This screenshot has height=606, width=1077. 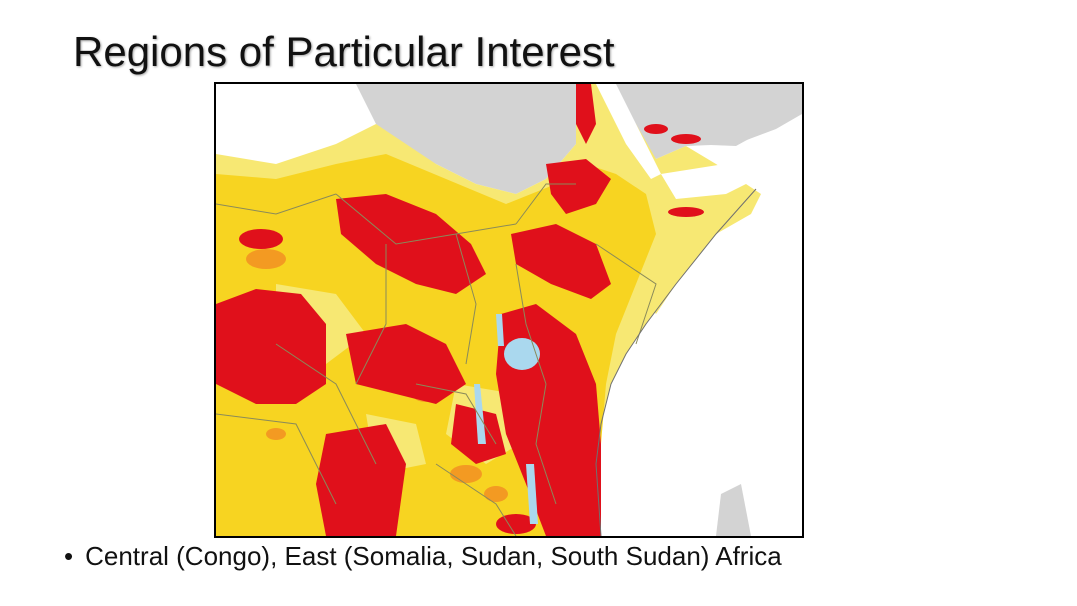 I want to click on severe-zone-horn, so click(x=686, y=212).